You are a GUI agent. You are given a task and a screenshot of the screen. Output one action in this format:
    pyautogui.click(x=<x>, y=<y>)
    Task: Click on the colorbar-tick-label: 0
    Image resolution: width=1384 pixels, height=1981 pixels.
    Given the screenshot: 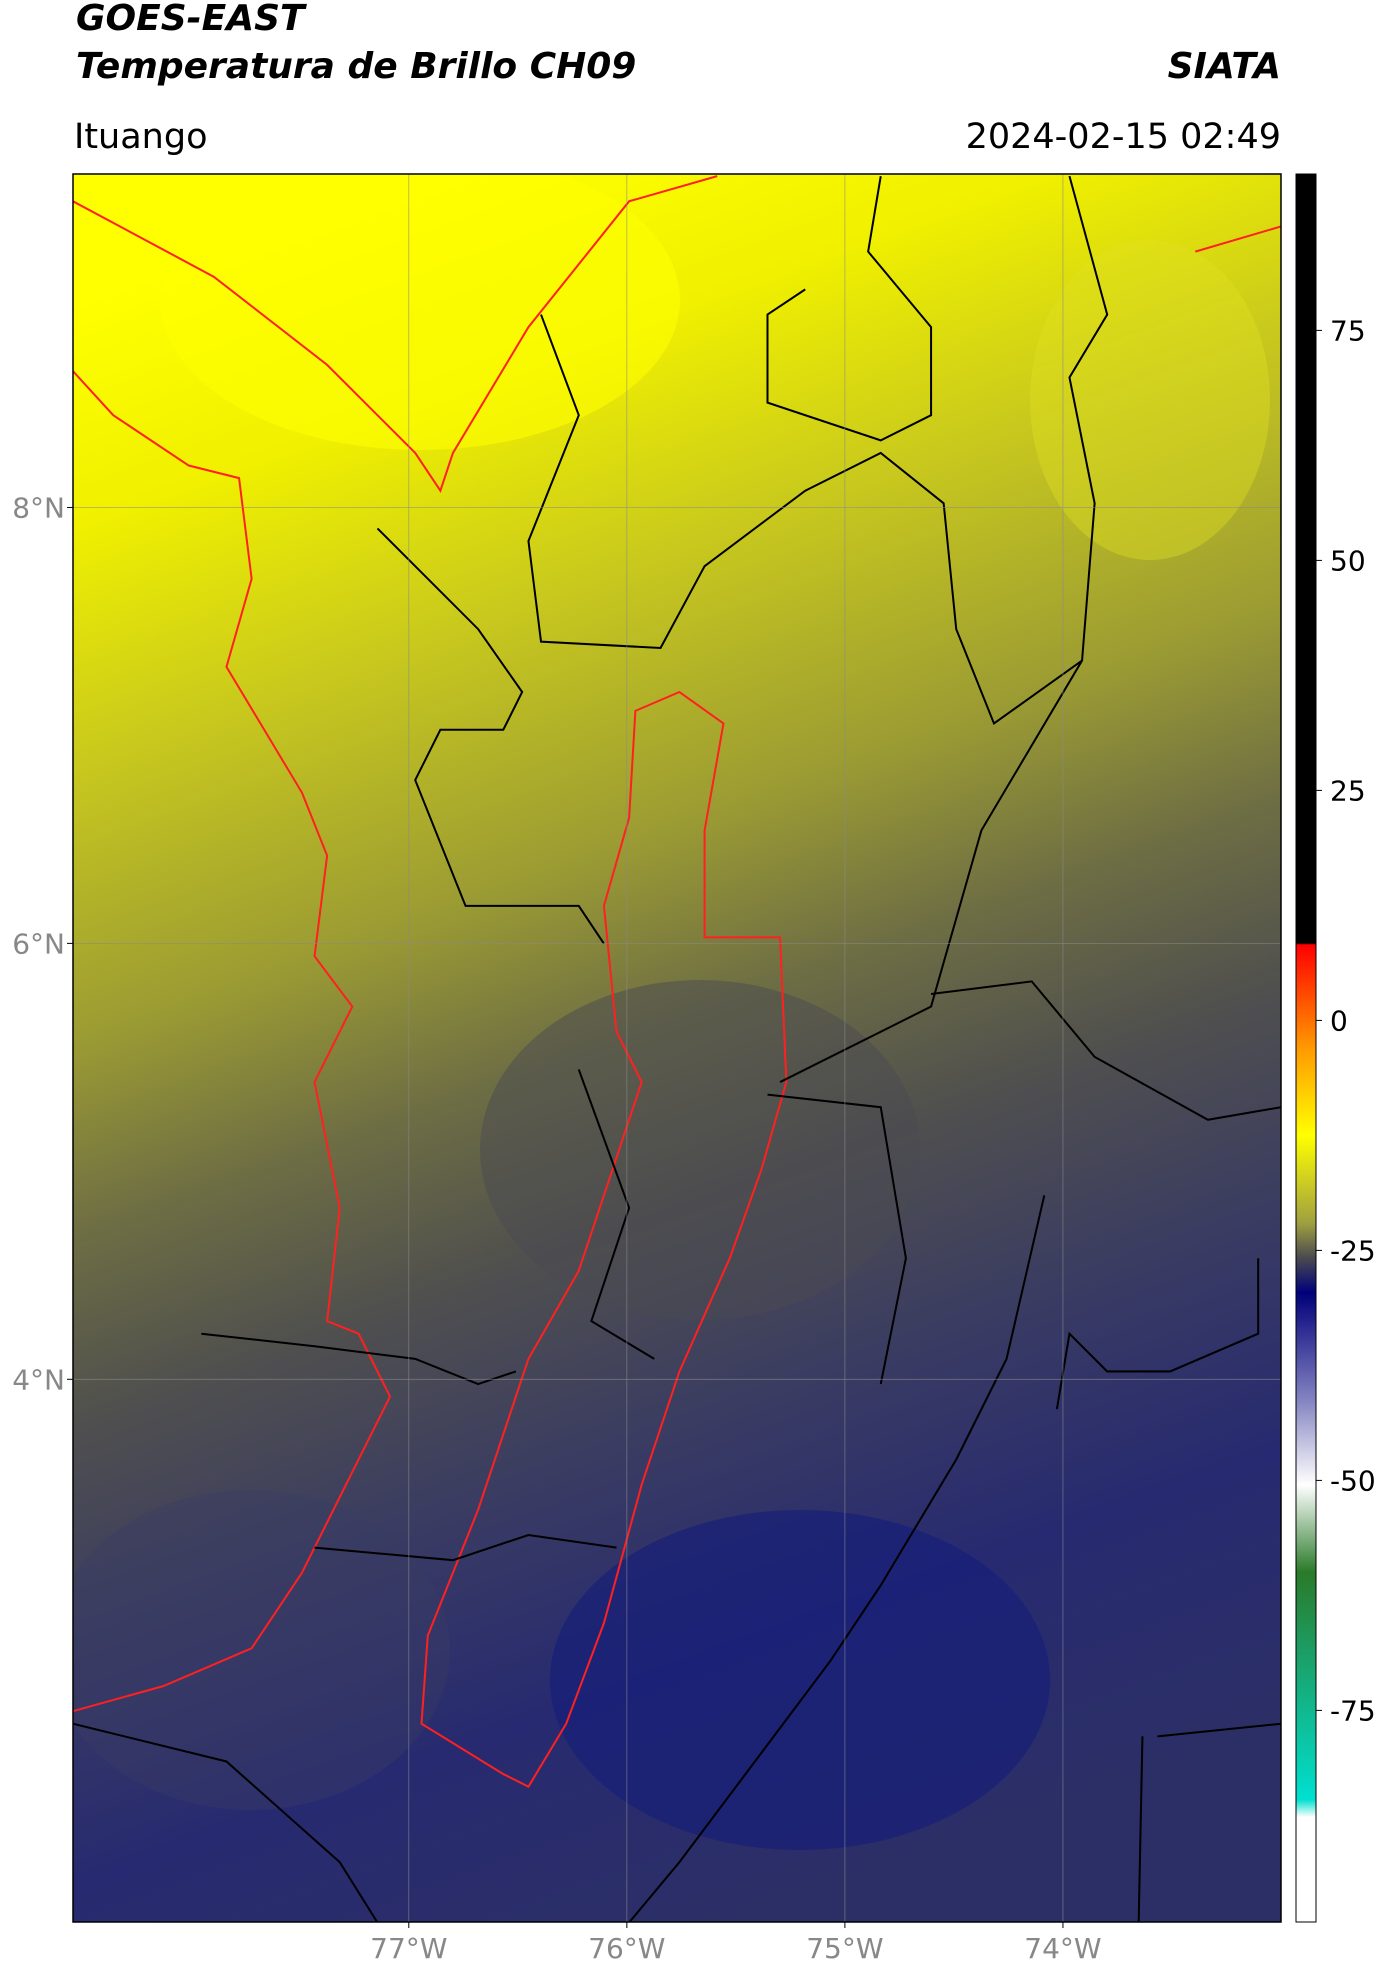 What is the action you would take?
    pyautogui.click(x=1339, y=1020)
    